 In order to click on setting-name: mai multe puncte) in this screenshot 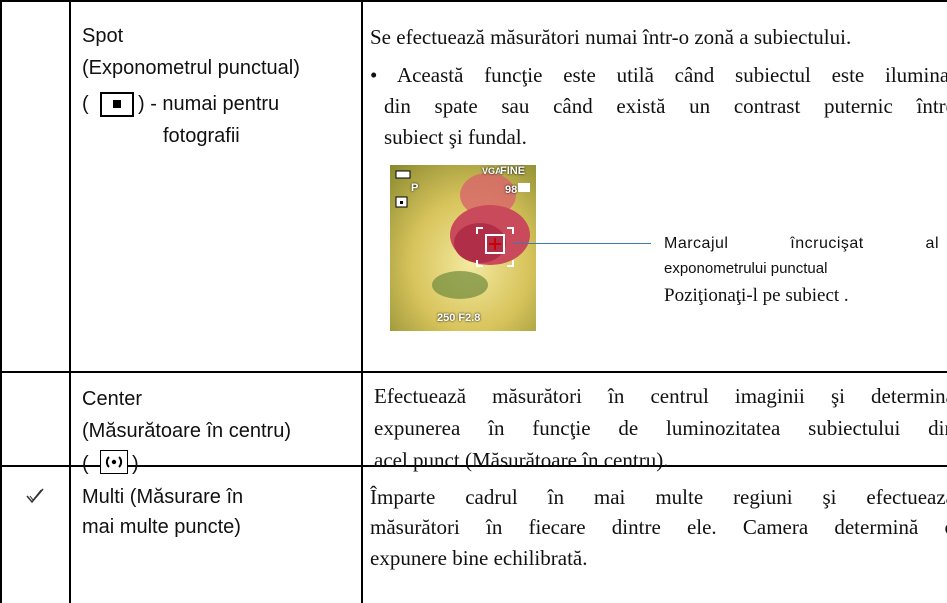, I will do `click(161, 527)`.